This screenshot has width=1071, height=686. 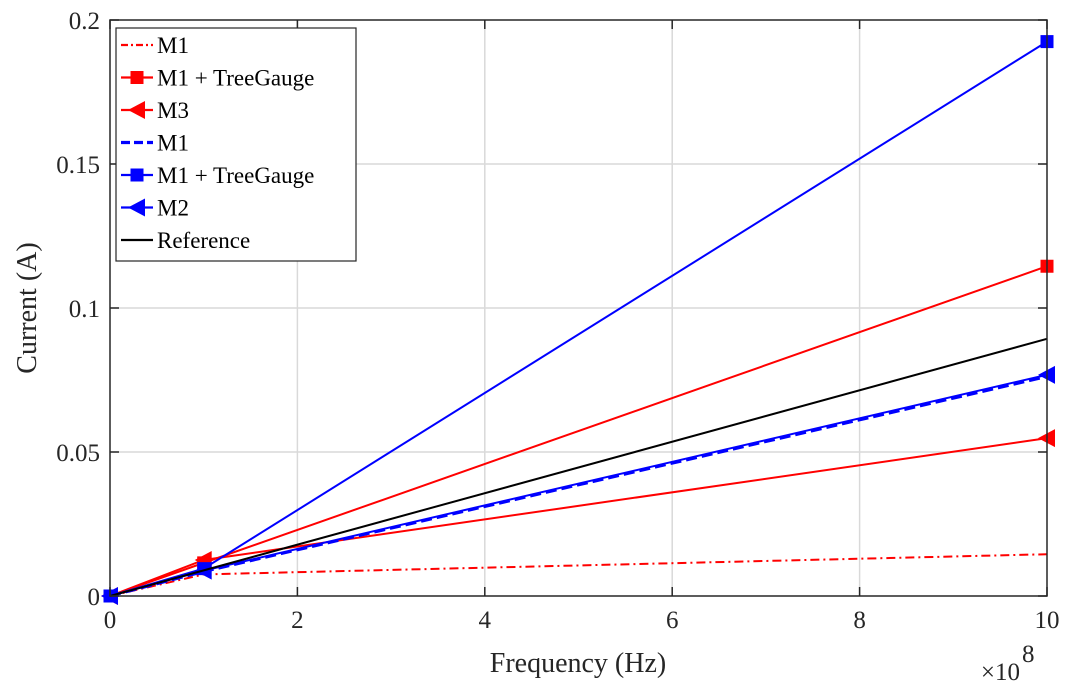 What do you see at coordinates (485, 620) in the screenshot?
I see `x-tick-label: 4` at bounding box center [485, 620].